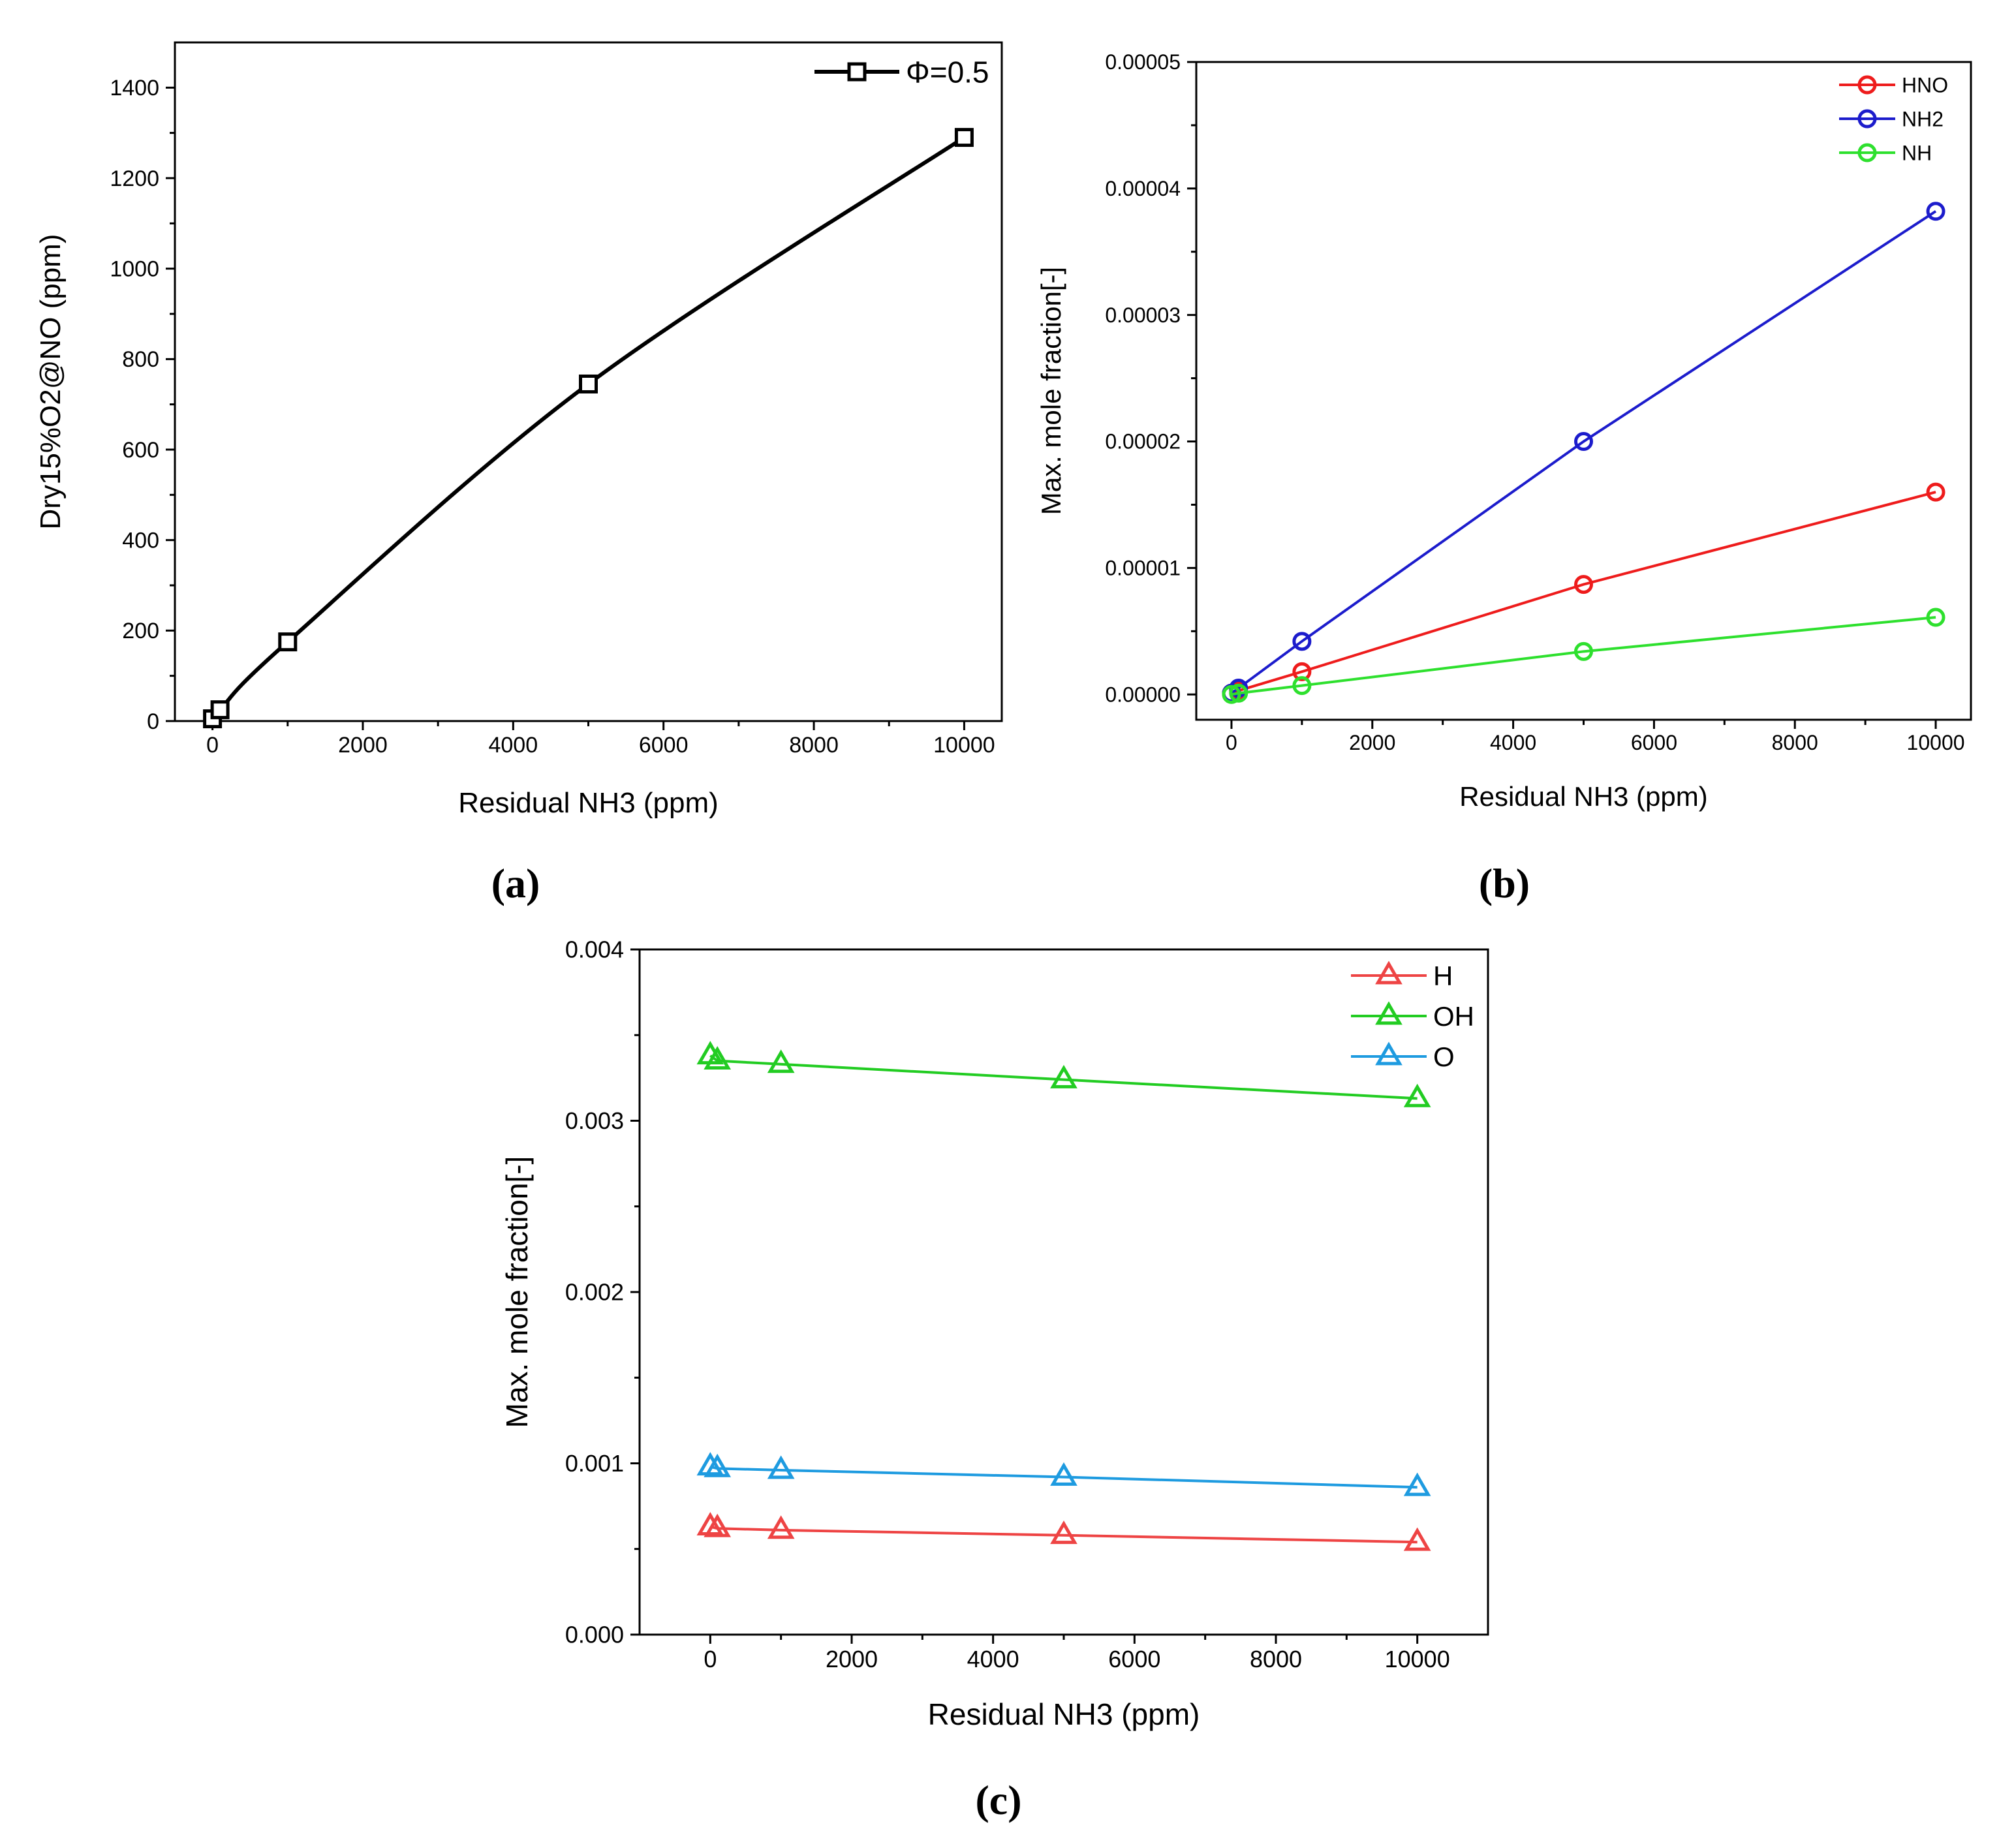 The image size is (1999, 1848). Describe the element at coordinates (1143, 569) in the screenshot. I see `y-tick-label: 0.00001` at that location.